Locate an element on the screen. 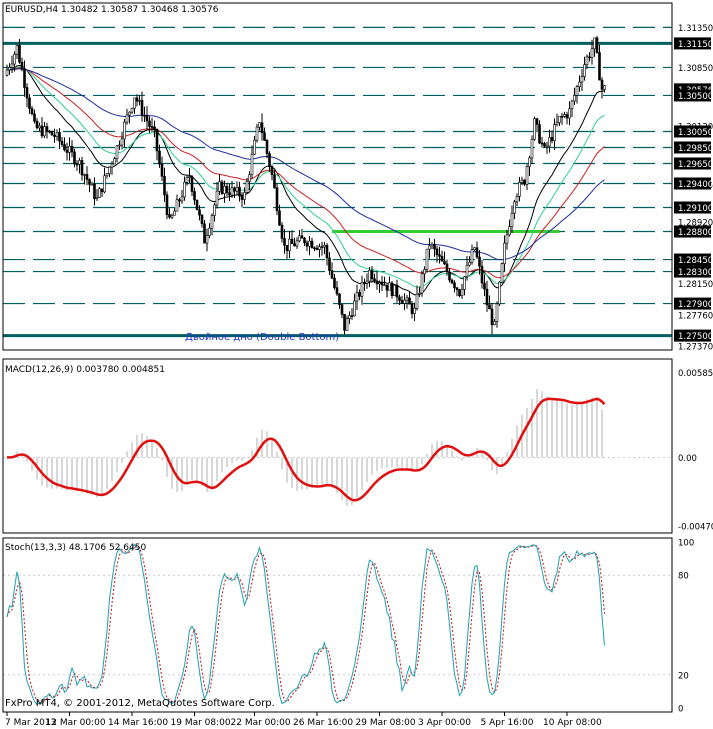 The image size is (713, 729). price-tick-label: 1.30850 is located at coordinates (695, 69).